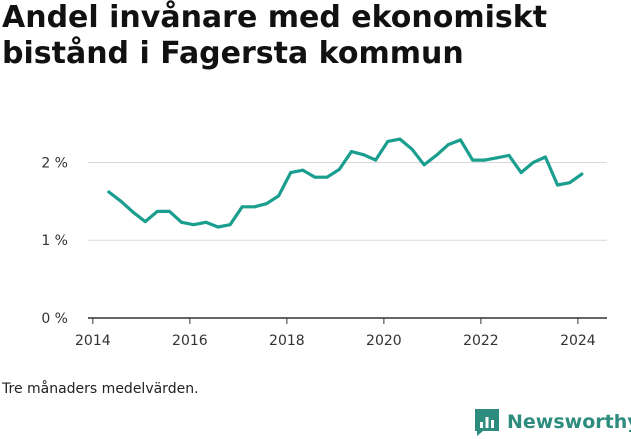 Image resolution: width=631 pixels, height=439 pixels. What do you see at coordinates (54, 319) in the screenshot?
I see `y-tick-label: 0 %` at bounding box center [54, 319].